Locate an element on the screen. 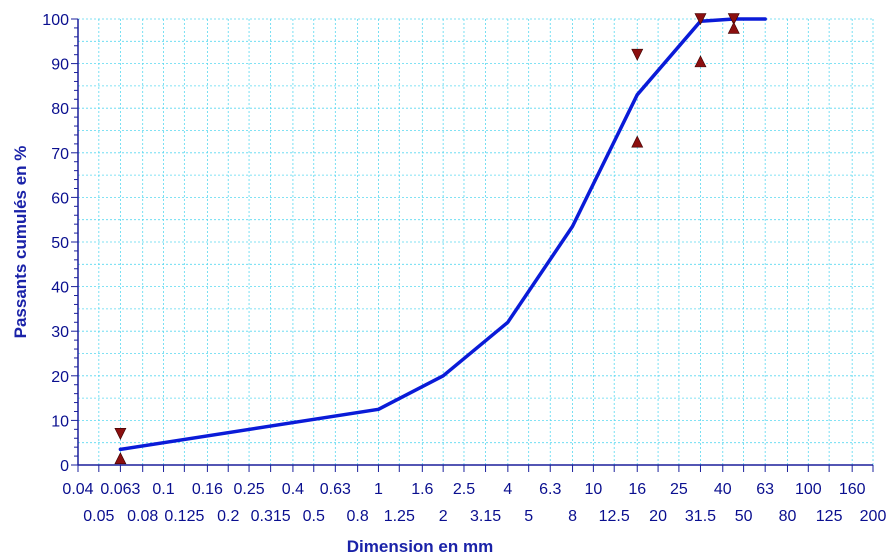  y-tick-label: 0 is located at coordinates (64, 466).